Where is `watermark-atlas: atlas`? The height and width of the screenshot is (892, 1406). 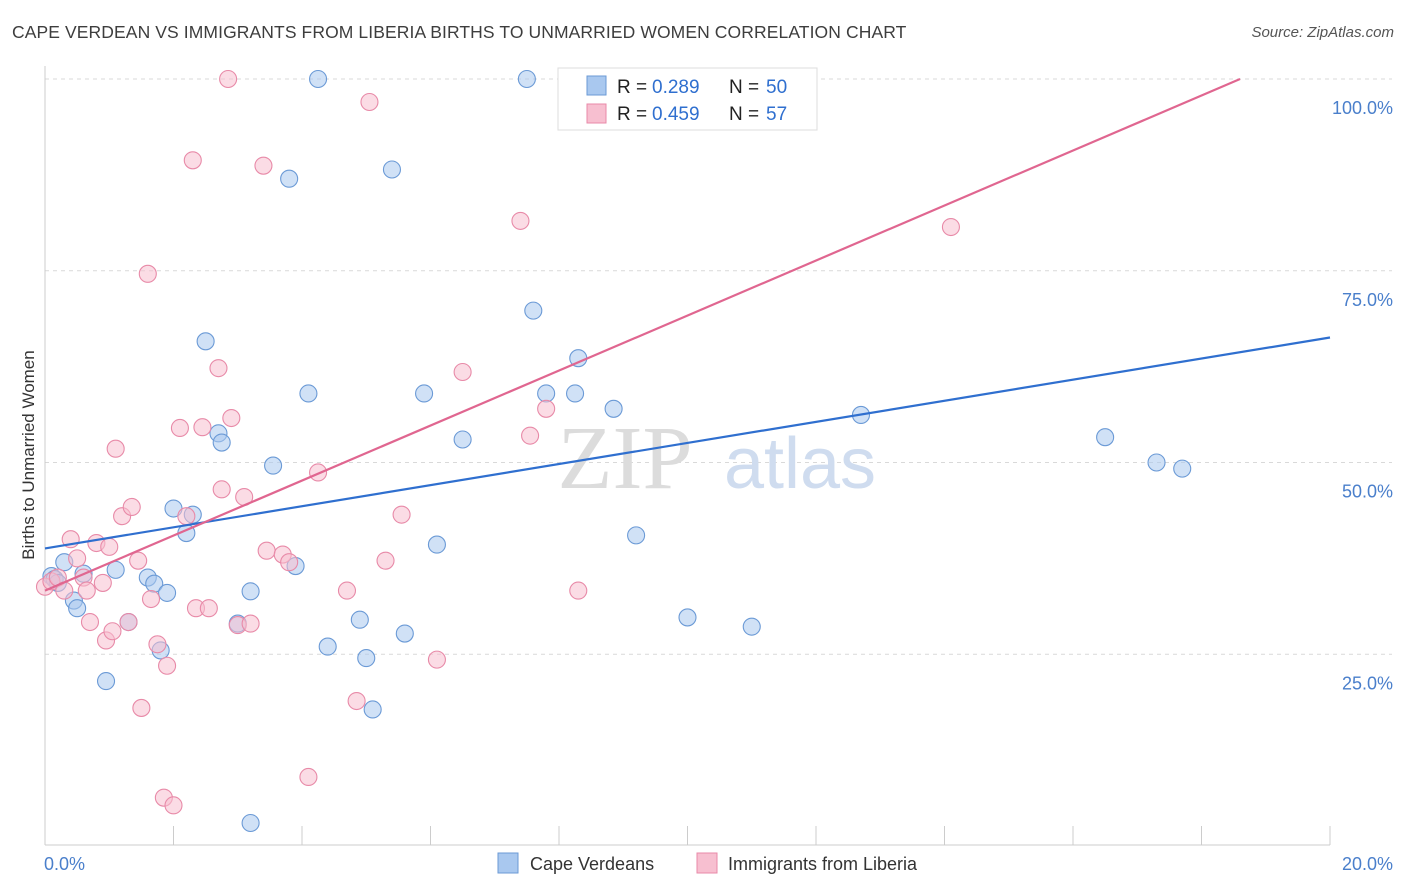
watermark-atlas: atlas is located at coordinates (800, 464).